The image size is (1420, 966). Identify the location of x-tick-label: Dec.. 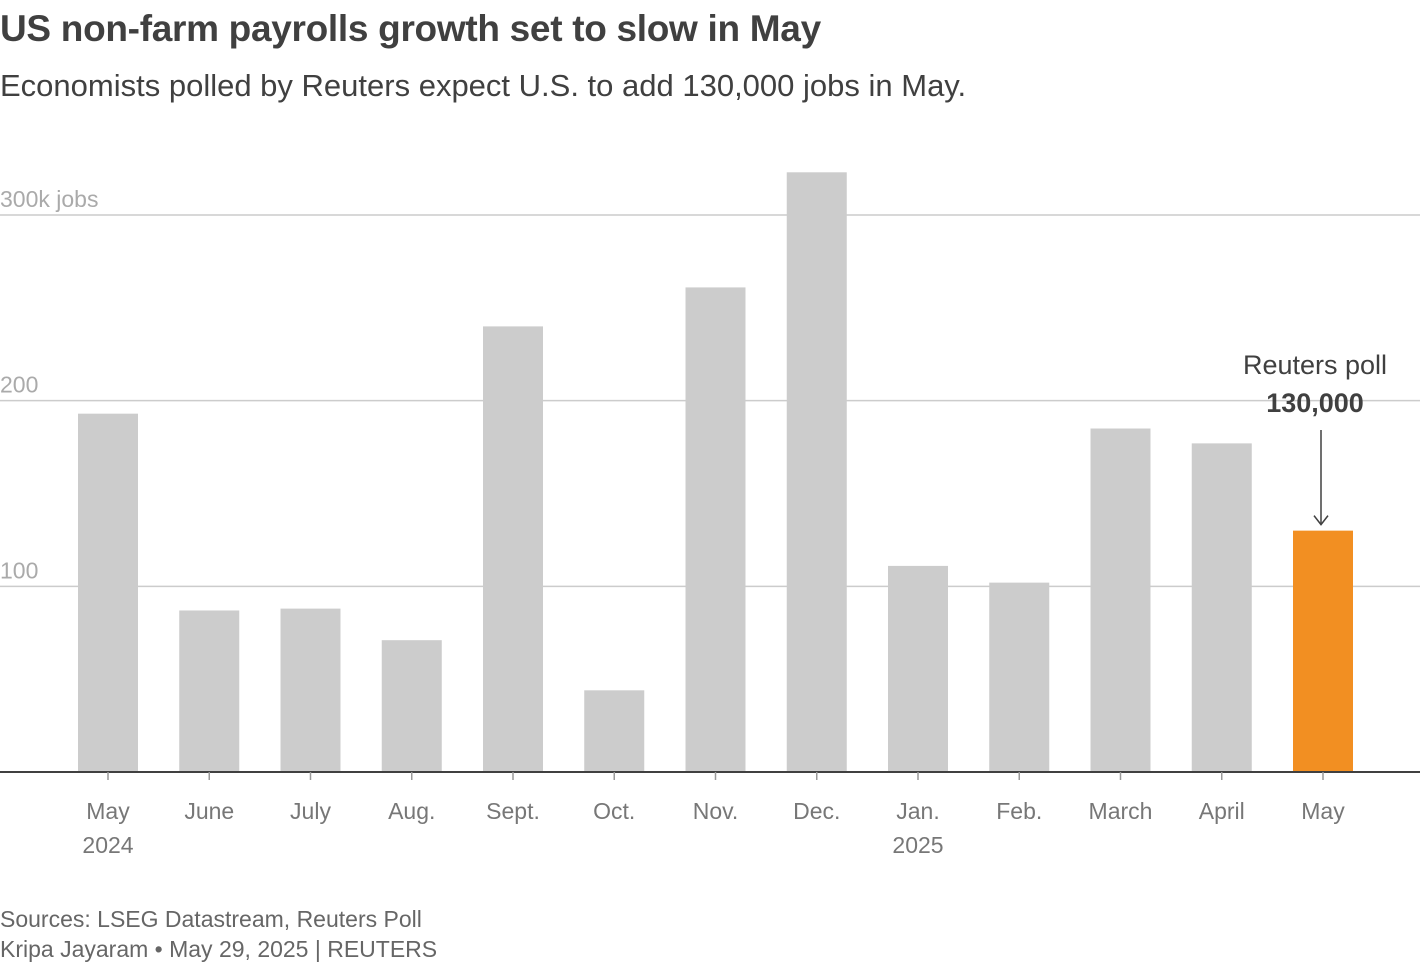
(816, 811).